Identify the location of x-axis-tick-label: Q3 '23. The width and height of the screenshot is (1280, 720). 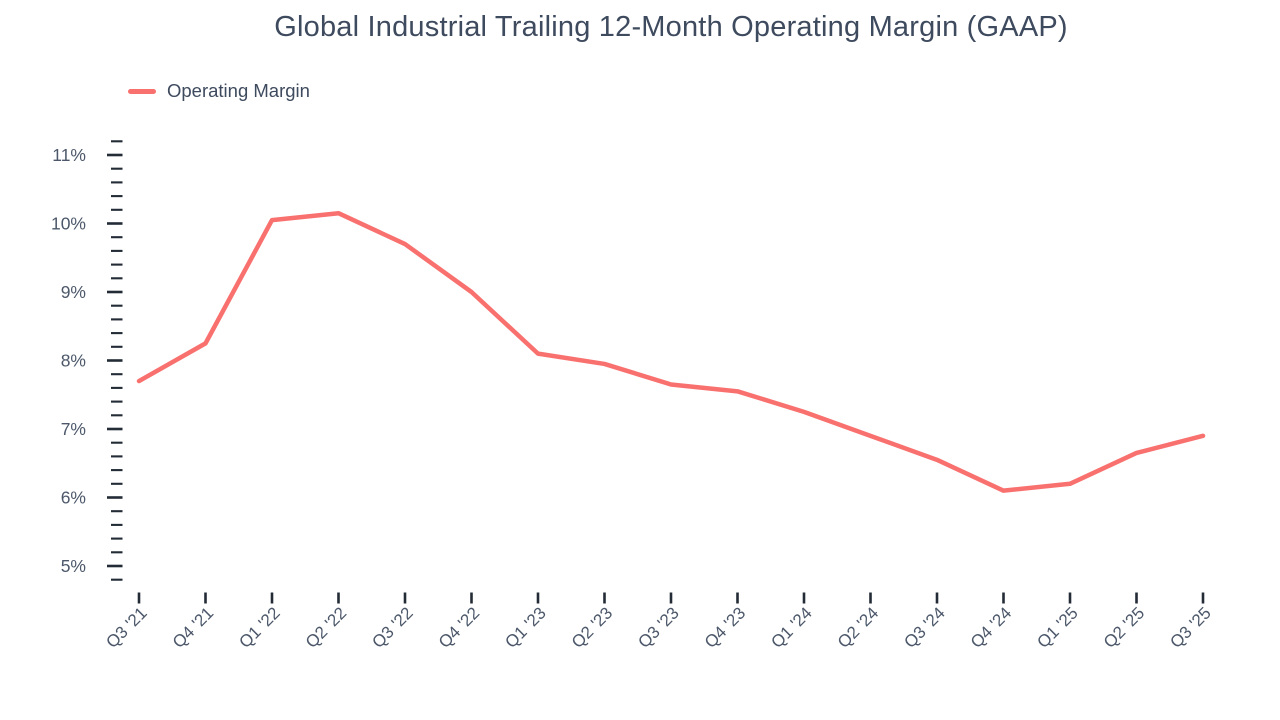
(658, 627).